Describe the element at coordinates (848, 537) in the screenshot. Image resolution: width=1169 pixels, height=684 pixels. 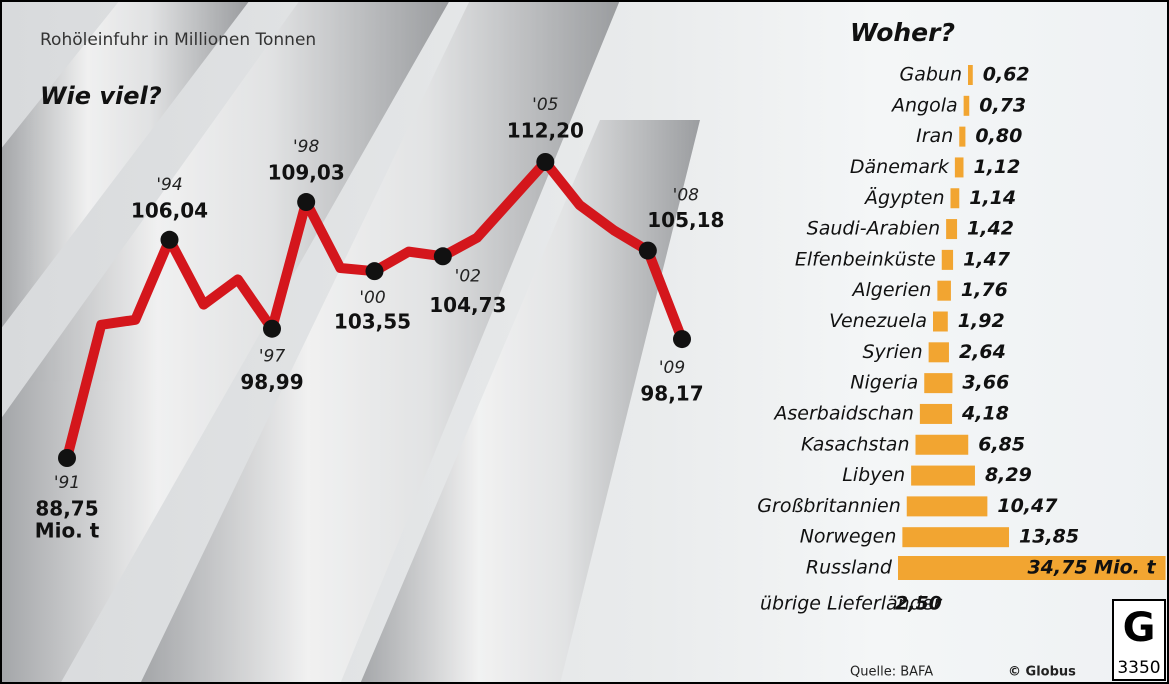
I see `bar-label: Norwegen` at that location.